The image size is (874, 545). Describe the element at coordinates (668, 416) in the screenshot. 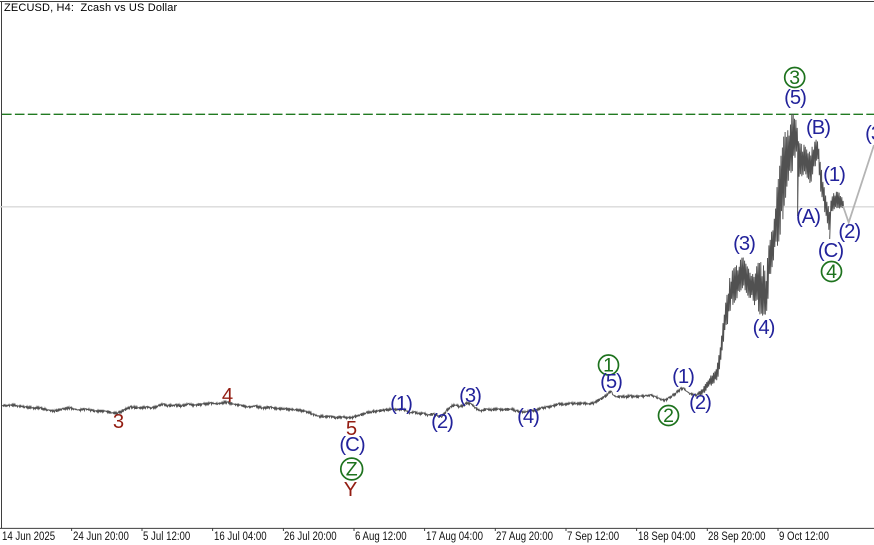

I see `svg-text: 2` at that location.